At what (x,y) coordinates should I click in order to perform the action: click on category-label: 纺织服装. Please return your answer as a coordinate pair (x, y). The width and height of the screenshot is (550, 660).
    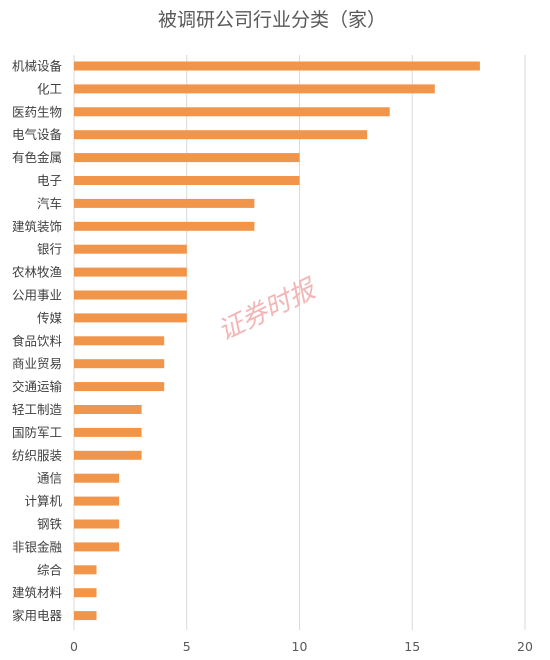
    Looking at the image, I should click on (37, 455).